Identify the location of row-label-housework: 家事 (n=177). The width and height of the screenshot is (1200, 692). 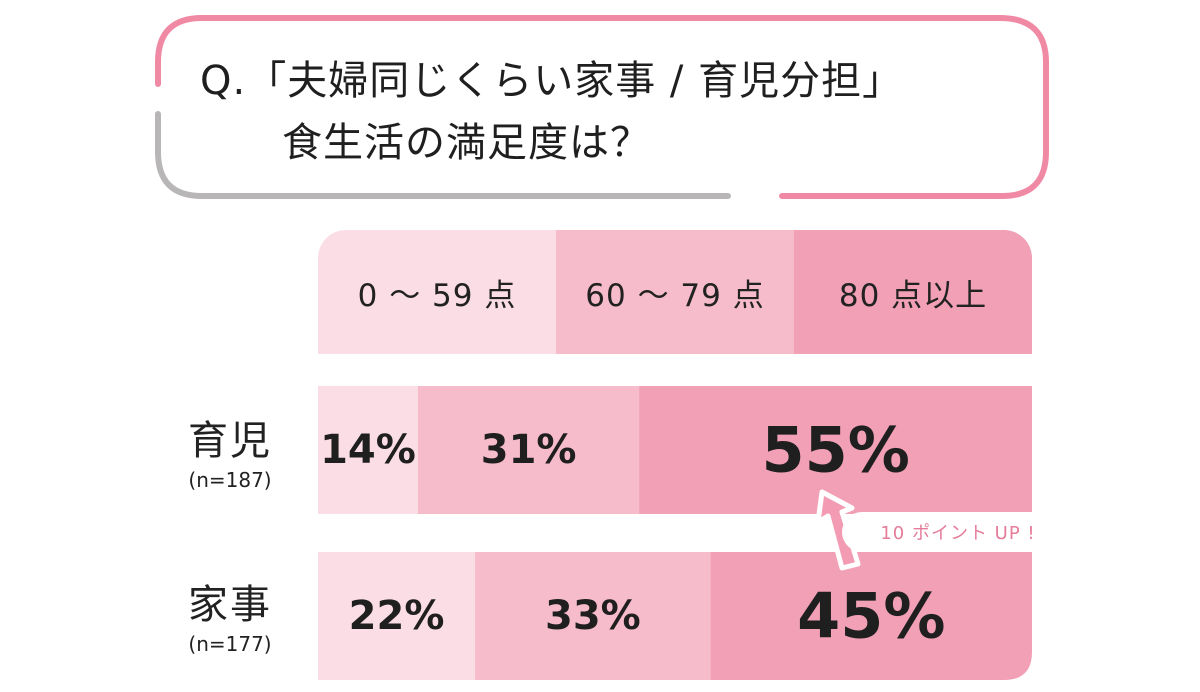
(230, 614).